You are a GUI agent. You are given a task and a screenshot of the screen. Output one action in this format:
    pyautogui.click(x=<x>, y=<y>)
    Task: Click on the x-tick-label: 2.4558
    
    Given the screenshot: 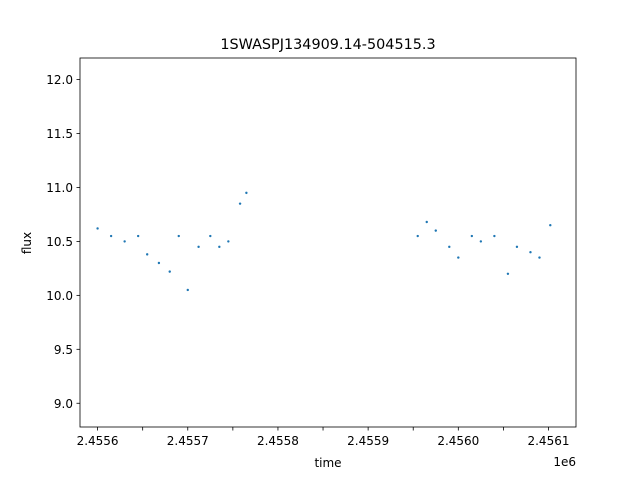 What is the action you would take?
    pyautogui.click(x=278, y=441)
    